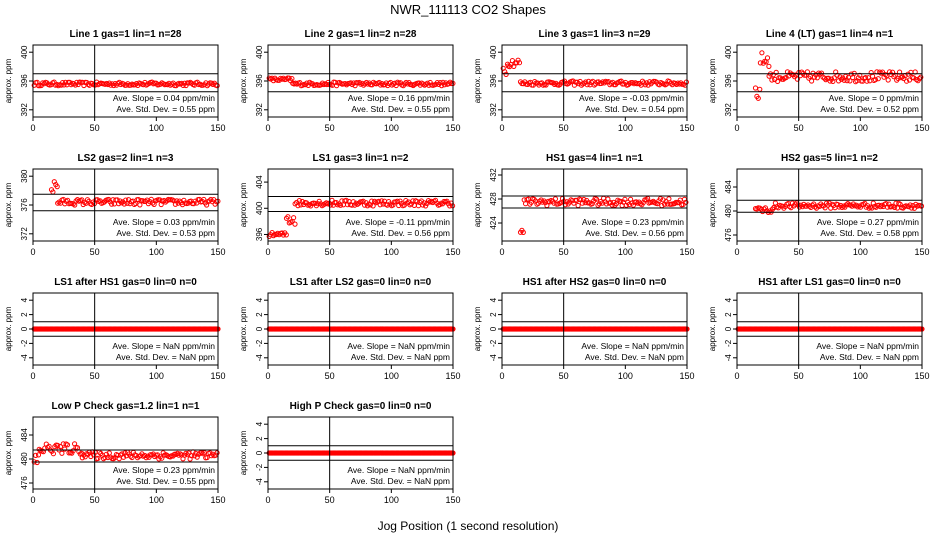 This screenshot has width=936, height=540. I want to click on panel-title: Line 4 (LT) gas=1 lin=4 n=1, so click(830, 34).